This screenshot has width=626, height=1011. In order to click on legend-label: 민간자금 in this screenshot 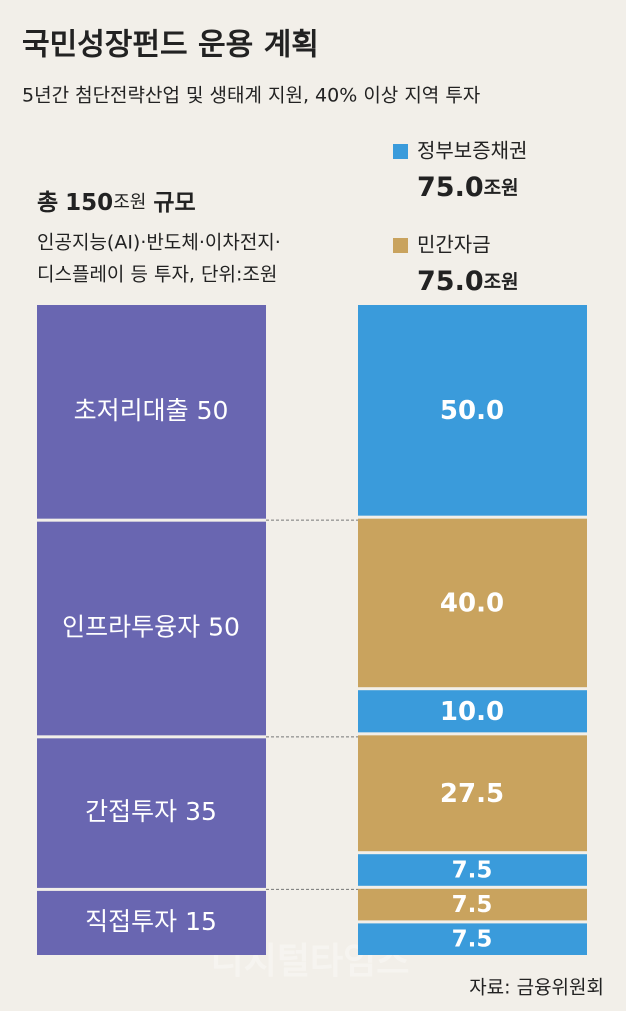, I will do `click(454, 245)`.